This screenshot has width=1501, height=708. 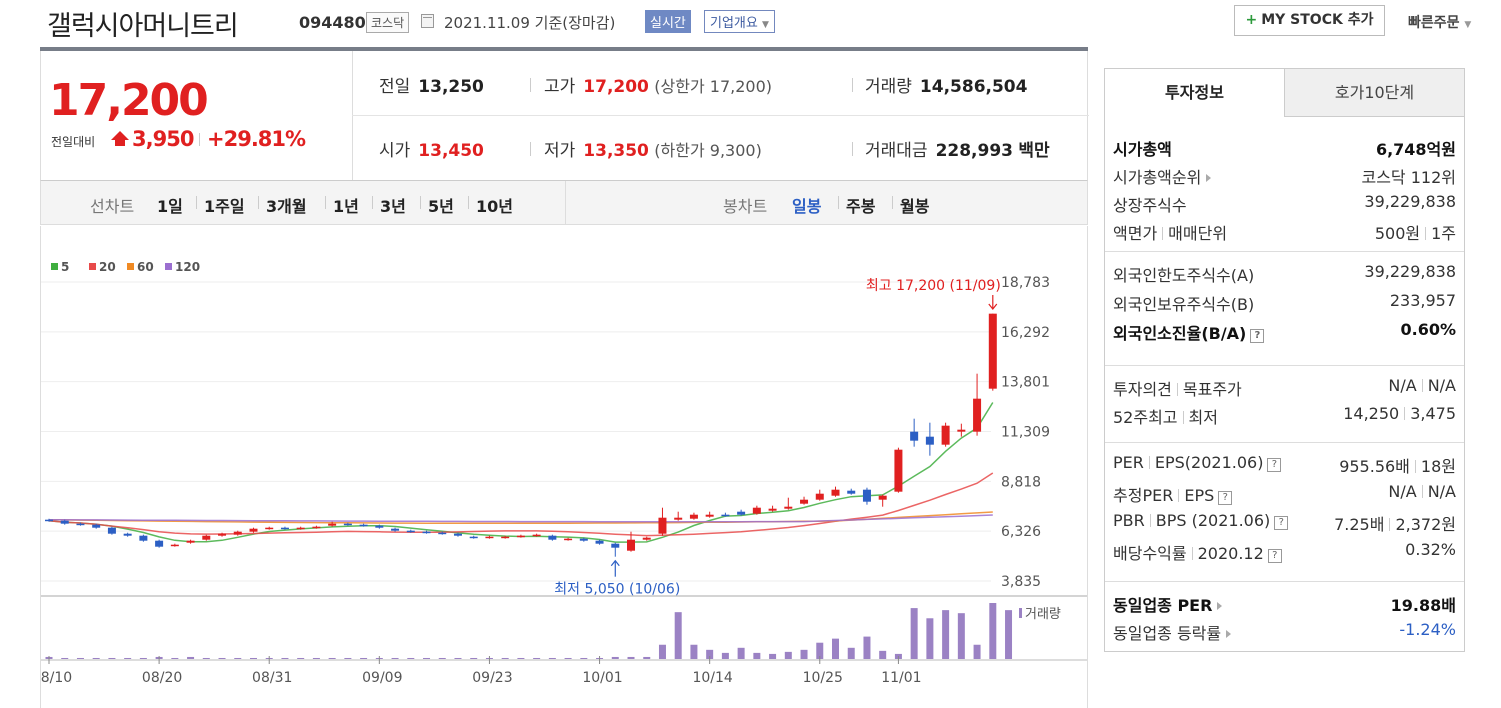 What do you see at coordinates (56, 678) in the screenshot?
I see `x-tick-label: 08/10` at bounding box center [56, 678].